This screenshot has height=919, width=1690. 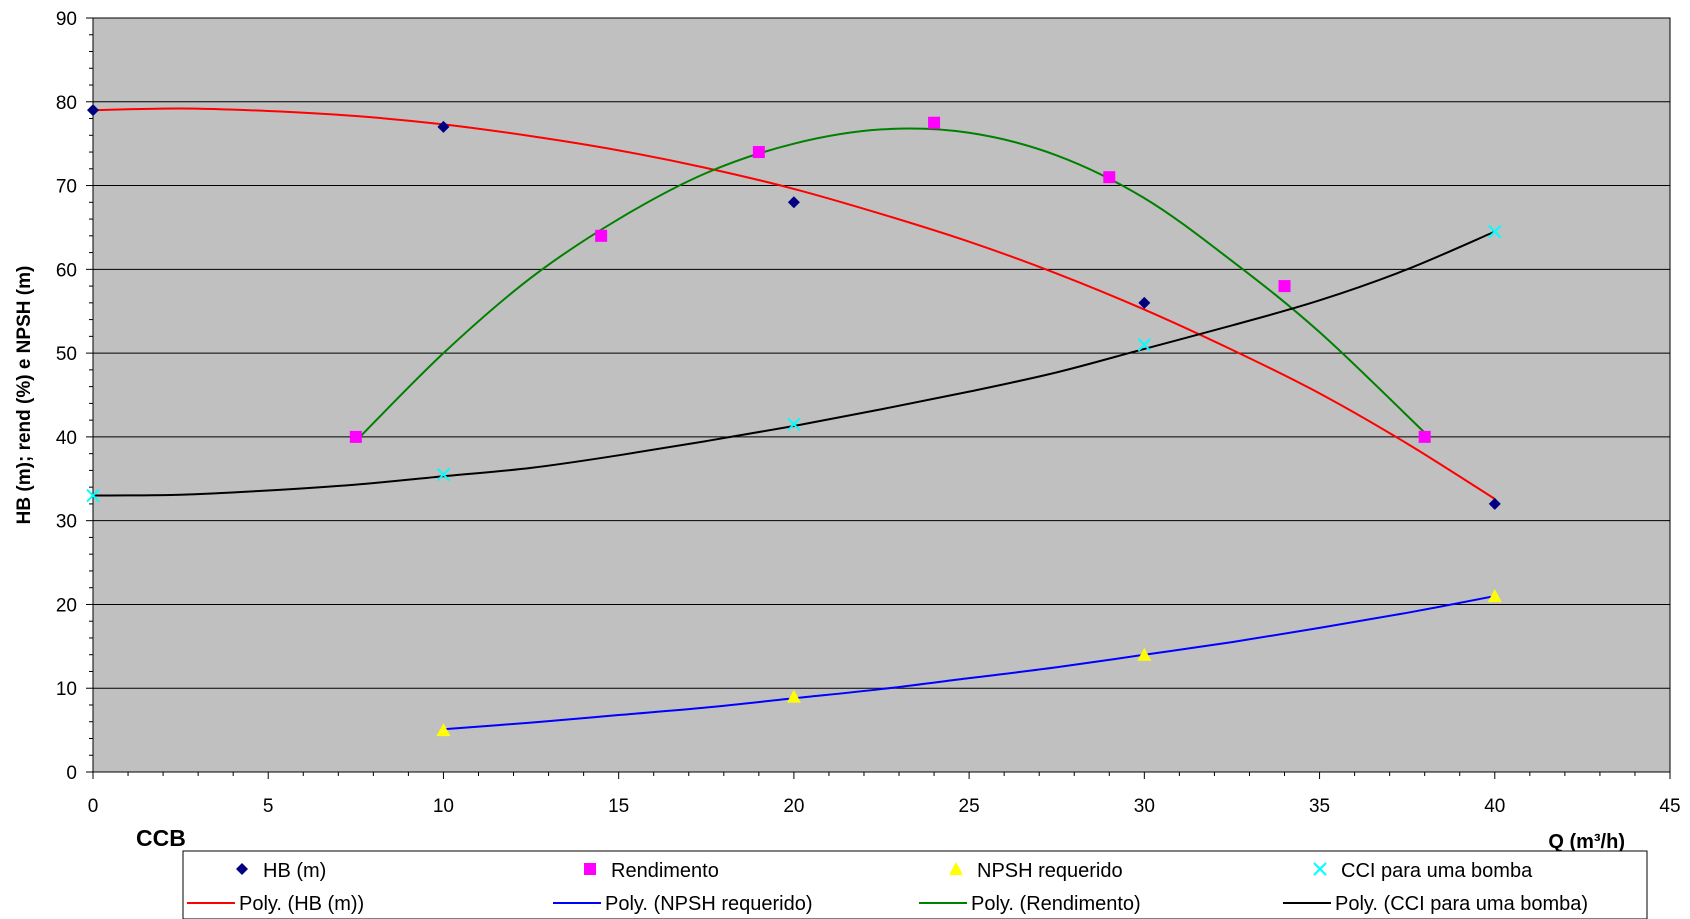 I want to click on legend-label: CCI para uma bomba, so click(x=1437, y=871).